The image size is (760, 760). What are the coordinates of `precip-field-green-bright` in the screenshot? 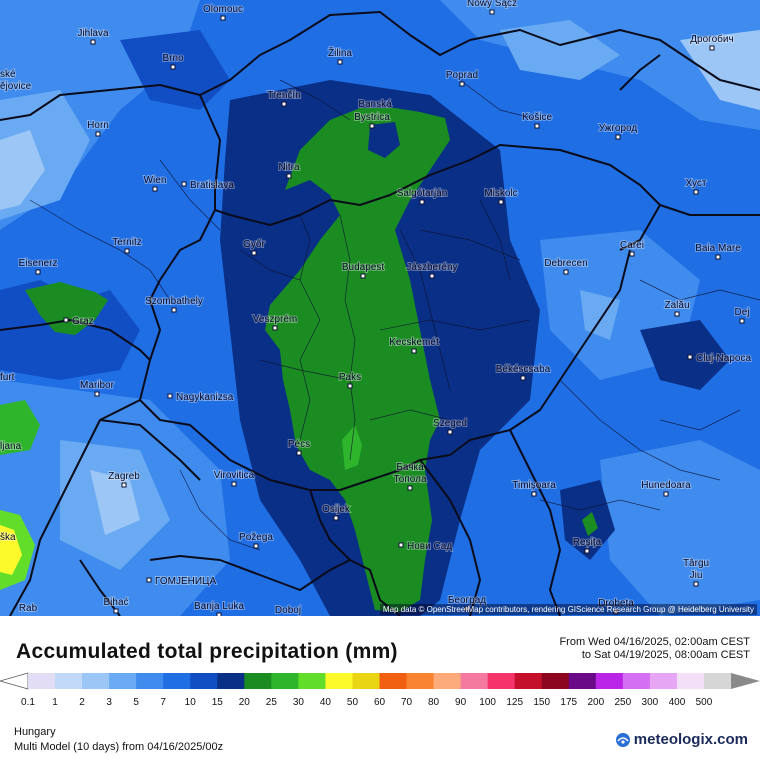 It's located at (352, 447).